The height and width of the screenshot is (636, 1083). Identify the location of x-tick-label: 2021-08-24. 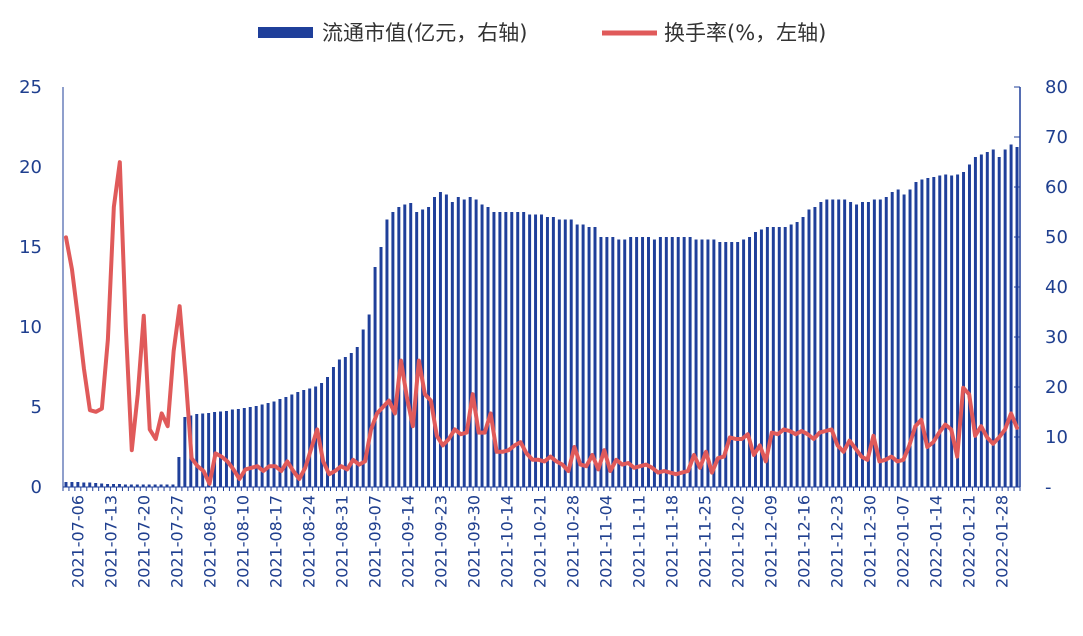
(309, 541).